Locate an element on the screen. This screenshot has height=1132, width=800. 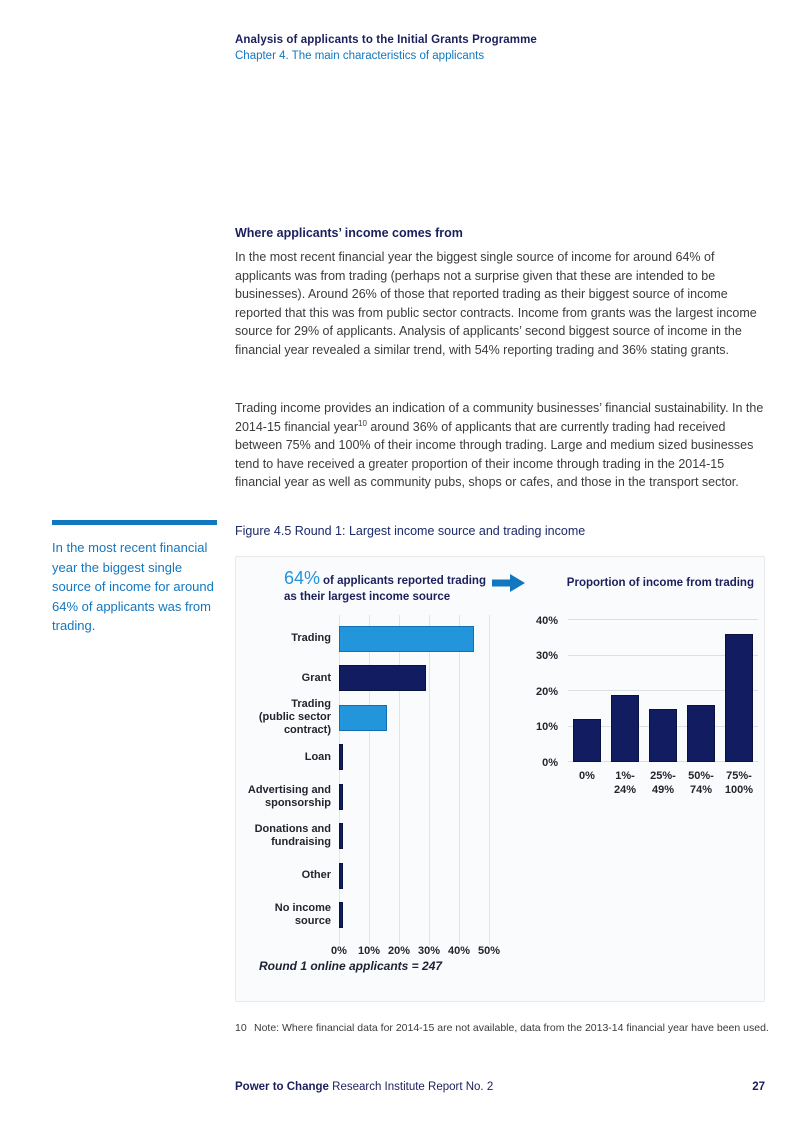
chart-row-trading: Trading is located at coordinates (371, 639).